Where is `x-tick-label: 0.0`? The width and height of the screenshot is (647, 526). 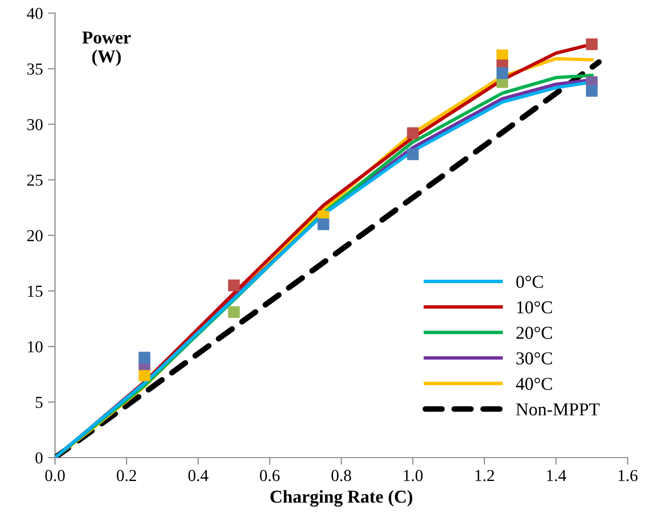 x-tick-label: 0.0 is located at coordinates (55, 476).